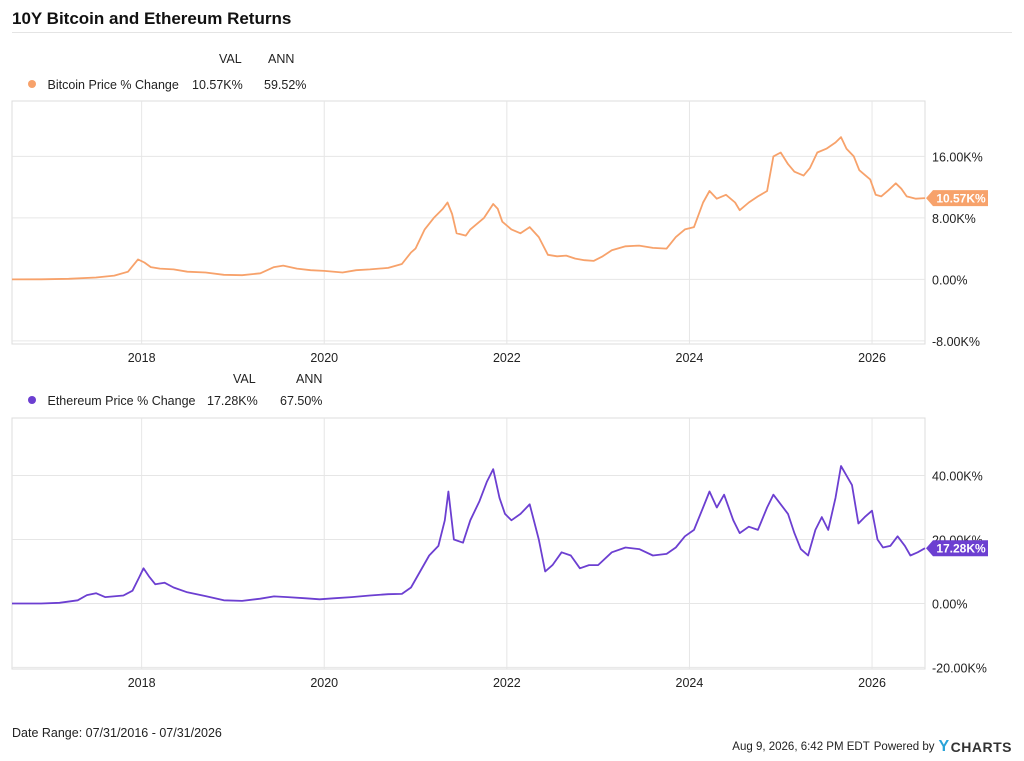  Describe the element at coordinates (944, 746) in the screenshot. I see `ycharts-logo-y: Y` at that location.